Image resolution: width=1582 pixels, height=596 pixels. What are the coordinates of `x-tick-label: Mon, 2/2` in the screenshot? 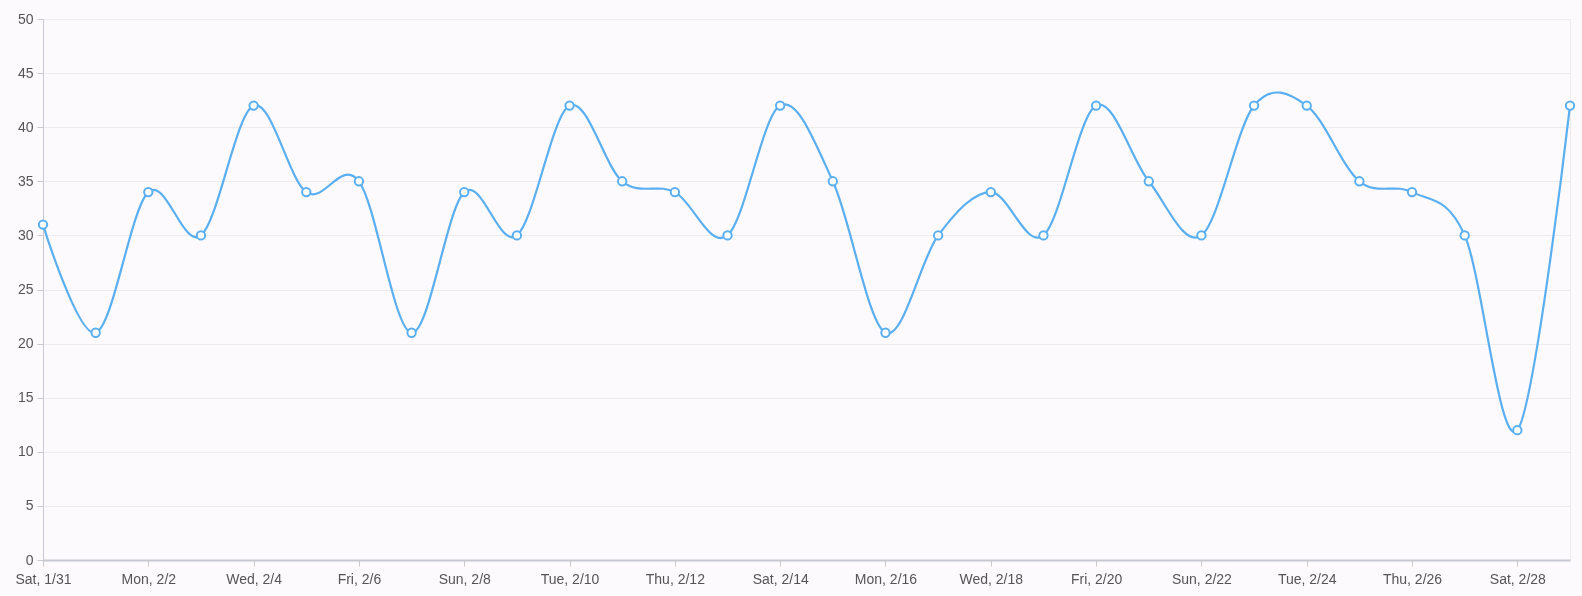 It's located at (149, 578).